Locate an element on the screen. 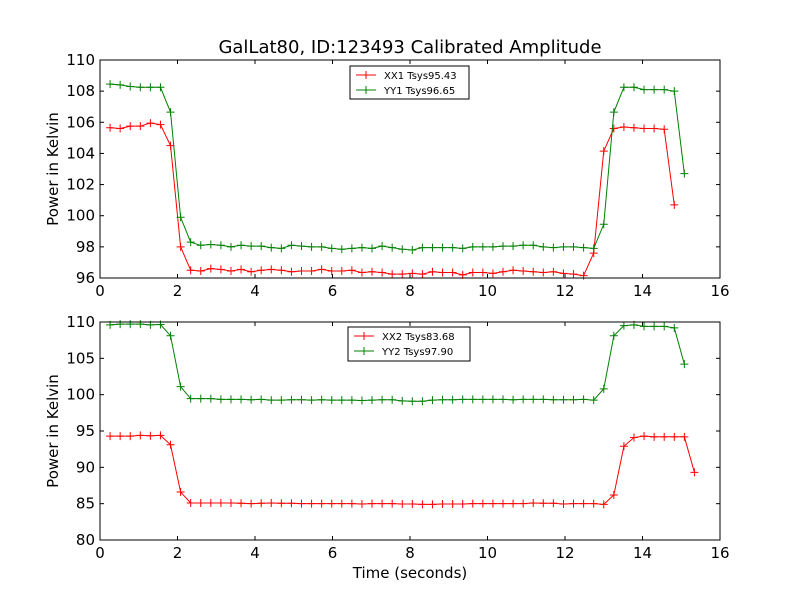 Image resolution: width=800 pixels, height=600 pixels. legend-label: XX2 Tsys83.68 is located at coordinates (418, 337).